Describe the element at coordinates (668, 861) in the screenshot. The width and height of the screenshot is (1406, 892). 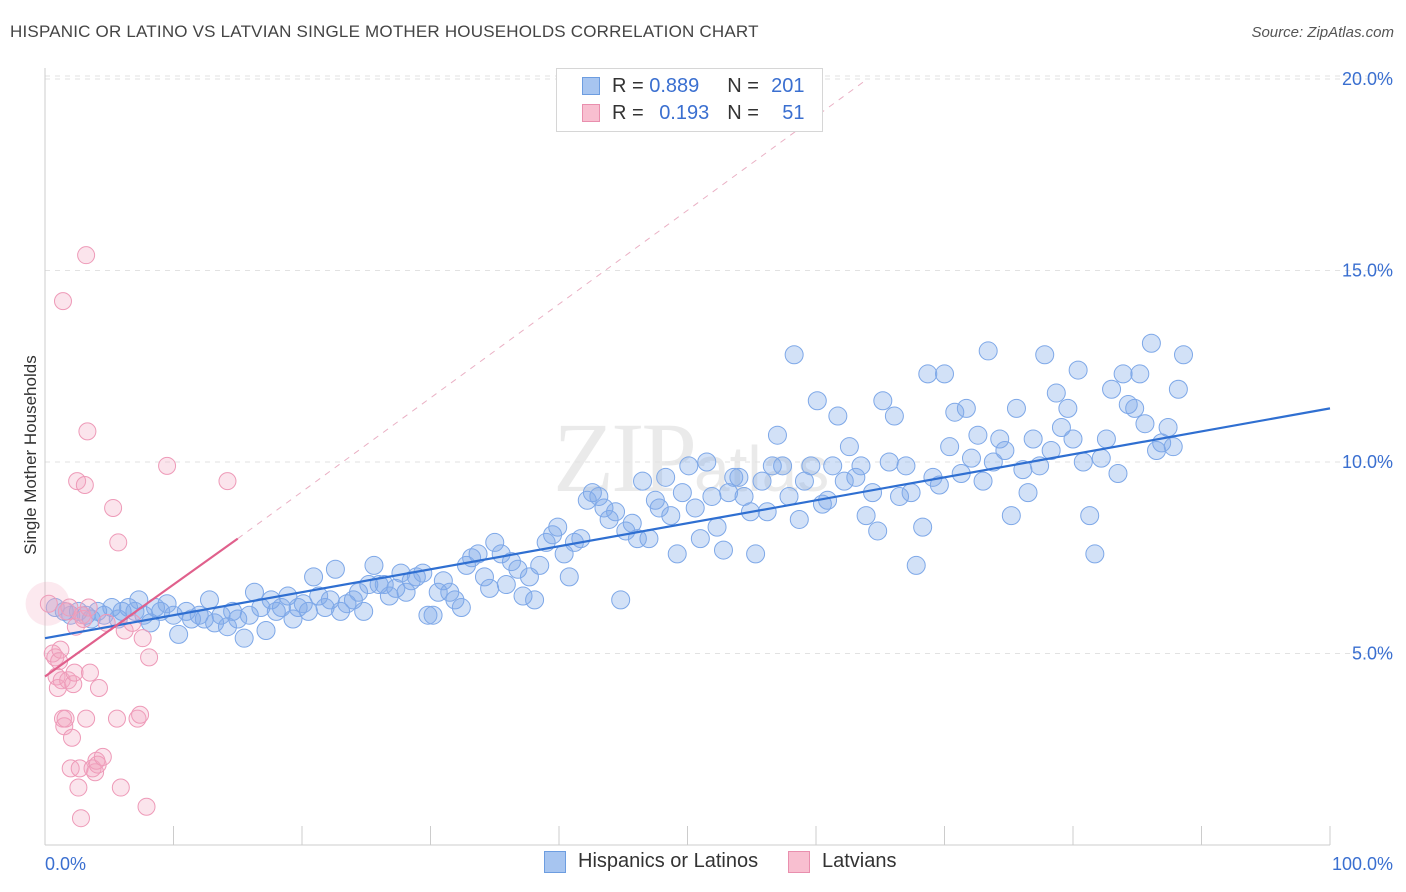
I see `bottom-legend-label-hispanic: Hispanics or Latinos` at that location.